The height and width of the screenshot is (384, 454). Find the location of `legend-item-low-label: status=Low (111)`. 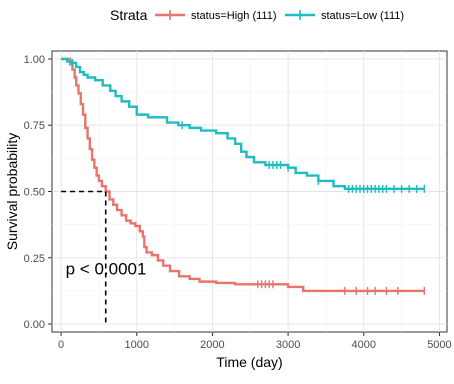

legend-item-low-label: status=Low (111) is located at coordinates (362, 16).